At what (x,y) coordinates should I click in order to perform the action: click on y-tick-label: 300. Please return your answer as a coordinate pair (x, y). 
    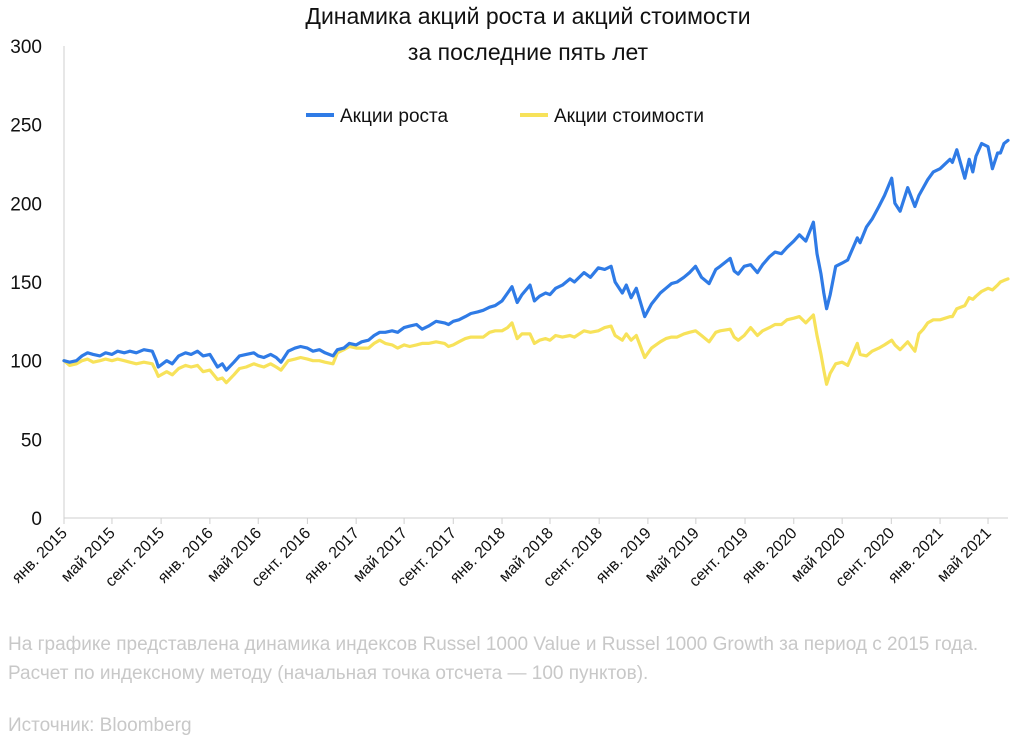
    Looking at the image, I should click on (26, 47).